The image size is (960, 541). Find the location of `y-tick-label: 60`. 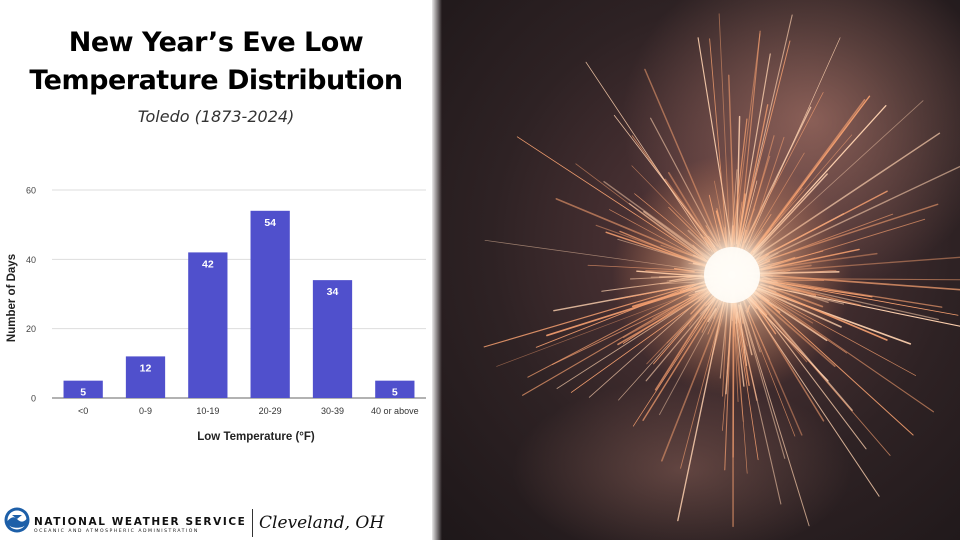

y-tick-label: 60 is located at coordinates (31, 191).